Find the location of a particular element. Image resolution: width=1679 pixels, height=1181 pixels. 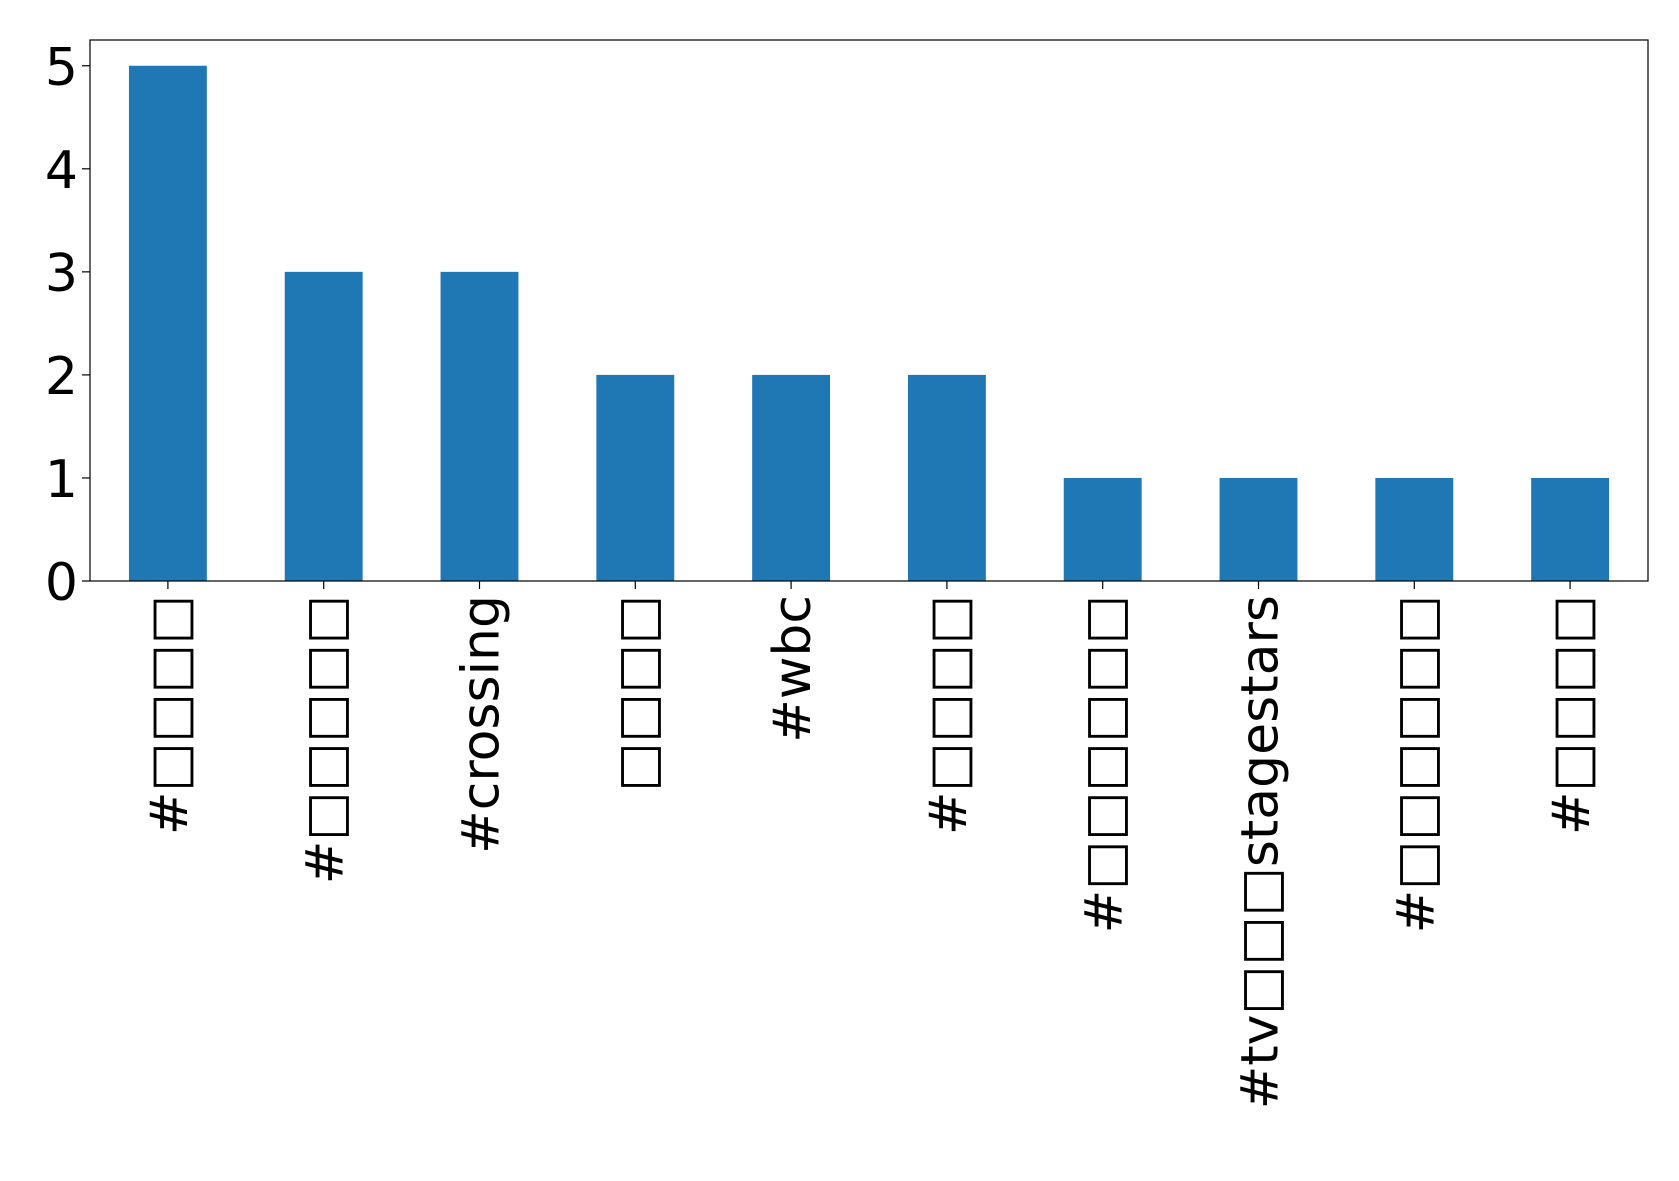

x-tick-label: #crossing is located at coordinates (482, 724).